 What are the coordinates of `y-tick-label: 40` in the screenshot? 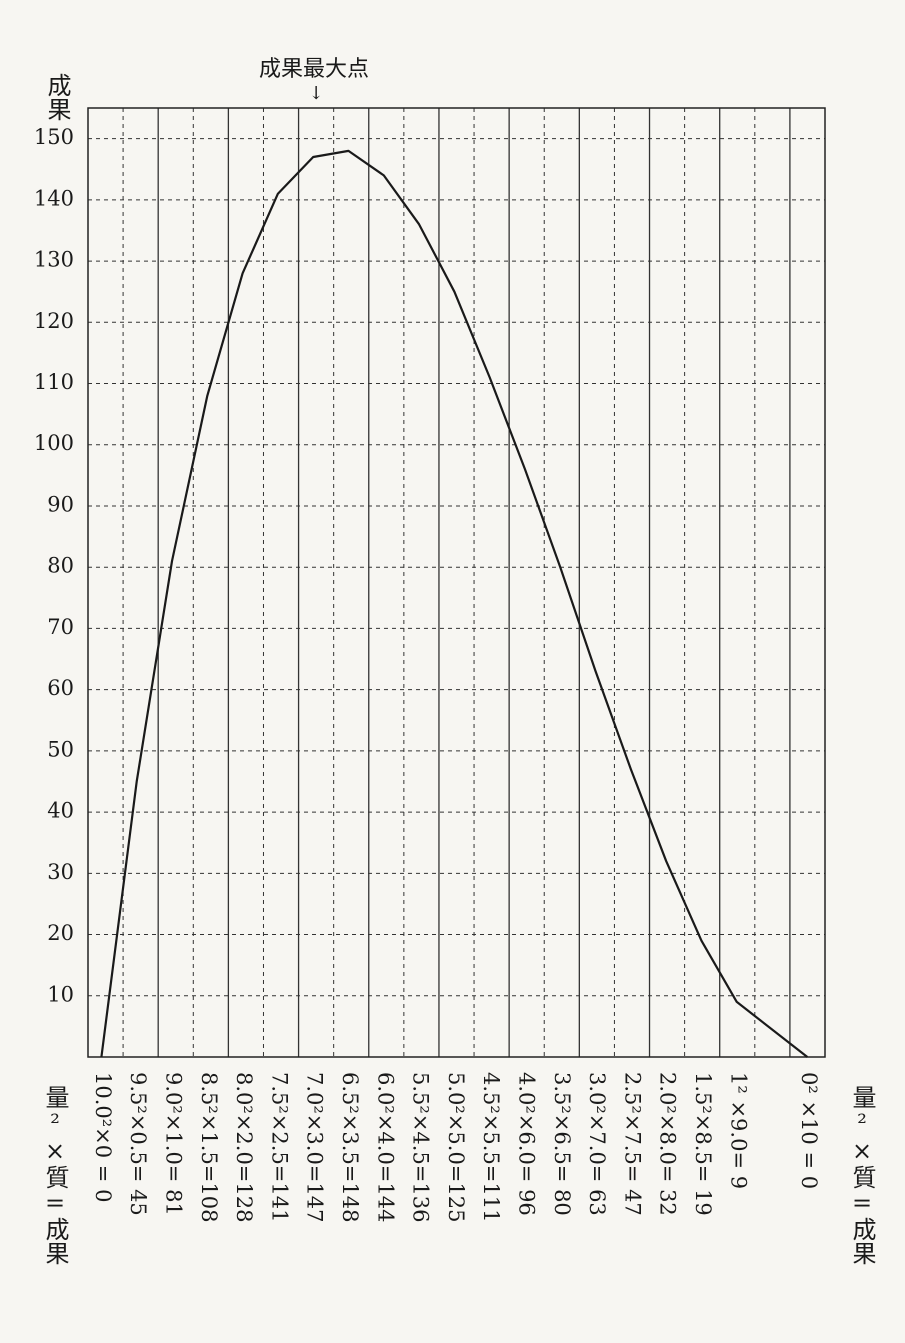 It's located at (60, 811).